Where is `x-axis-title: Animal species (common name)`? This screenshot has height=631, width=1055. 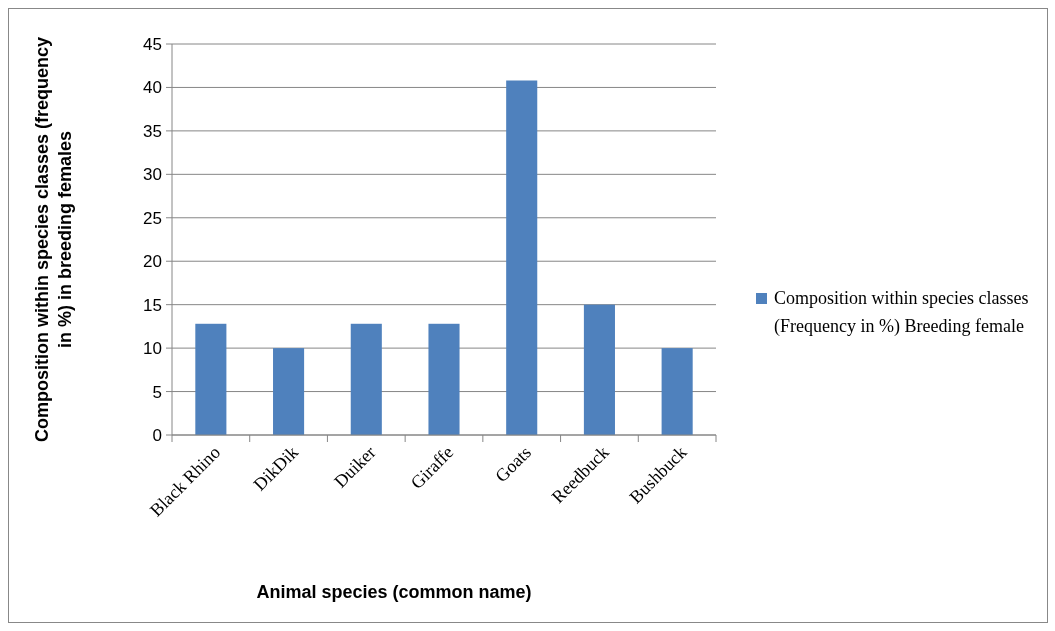 x-axis-title: Animal species (common name) is located at coordinates (394, 592).